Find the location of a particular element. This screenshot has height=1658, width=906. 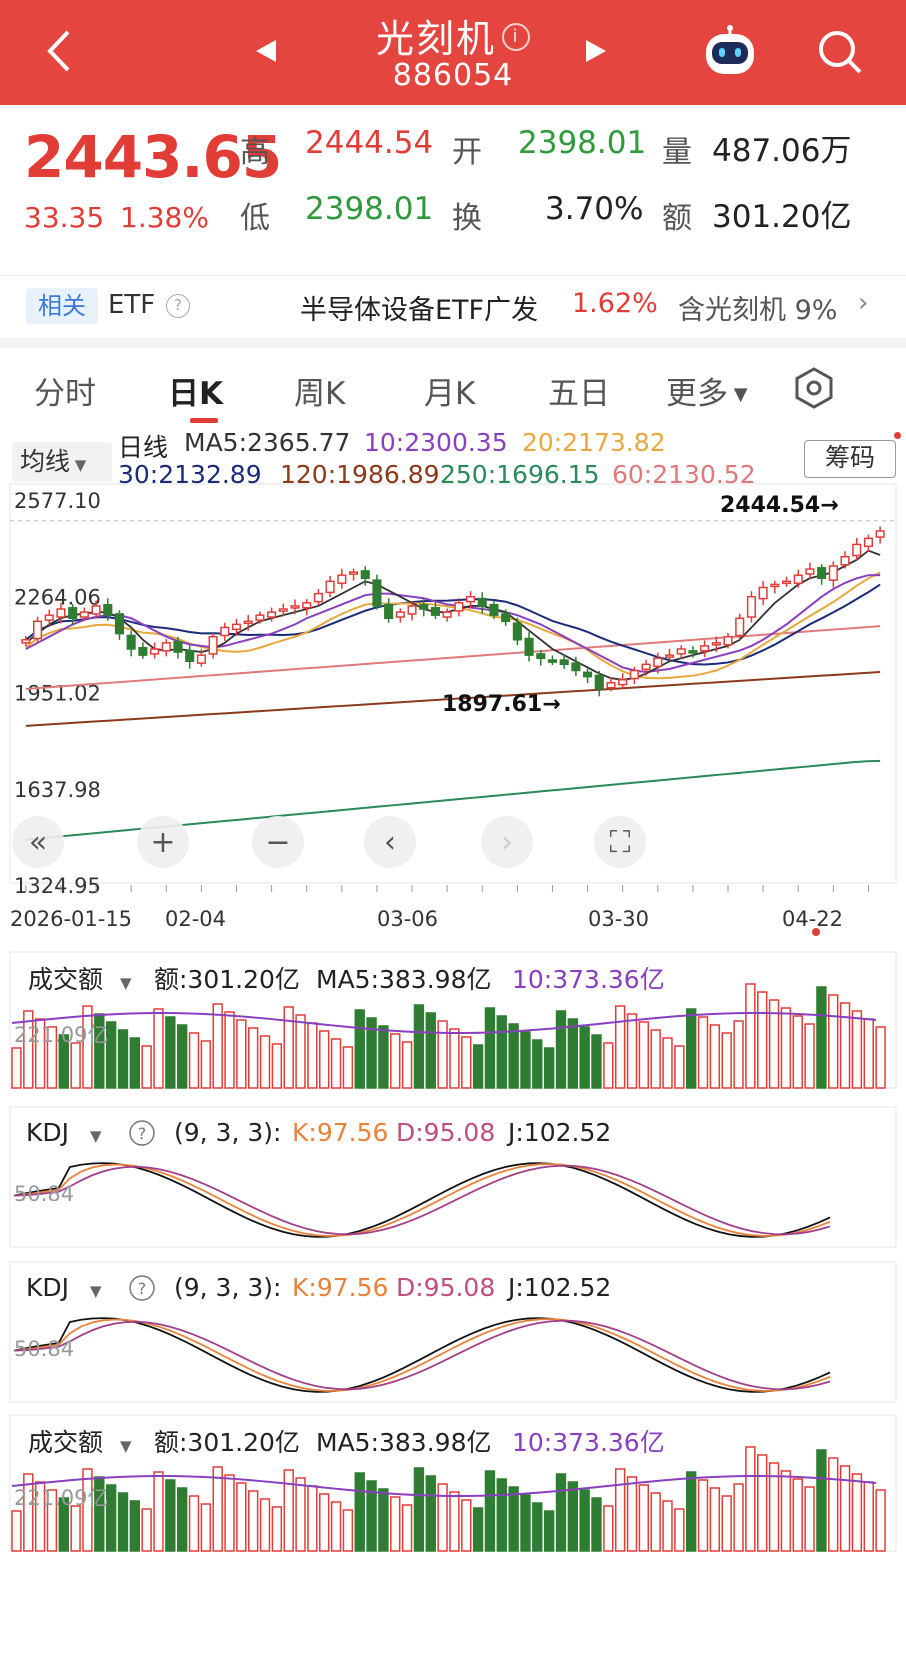

ma10-label: 10:2300.35 is located at coordinates (436, 442).